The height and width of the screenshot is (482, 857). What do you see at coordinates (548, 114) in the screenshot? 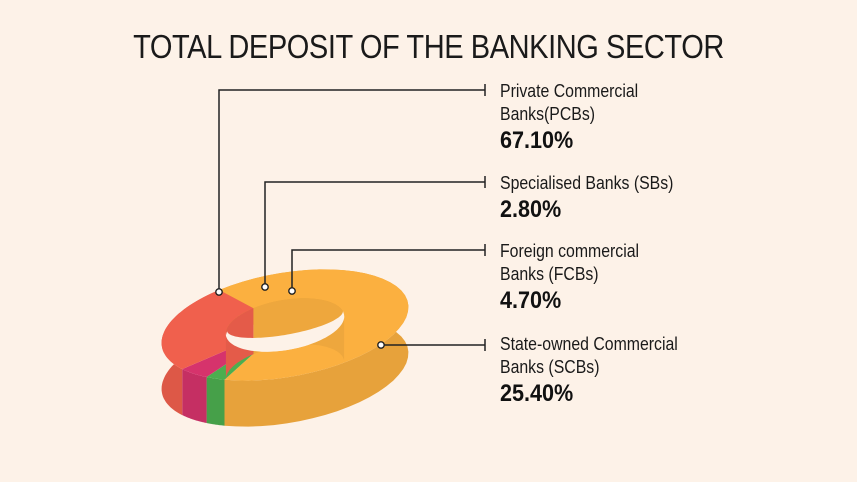
I see `legend-name-pcbs-line2: Banks(PCBs)` at bounding box center [548, 114].